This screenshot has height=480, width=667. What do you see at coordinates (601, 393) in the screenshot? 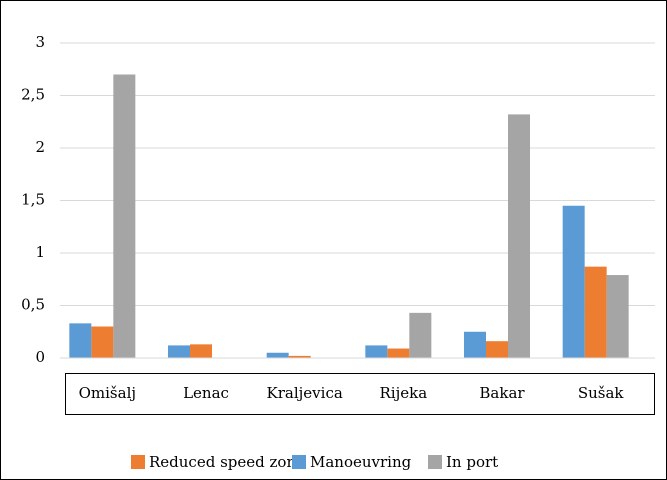
I see `x-tick-label: Sušak` at bounding box center [601, 393].